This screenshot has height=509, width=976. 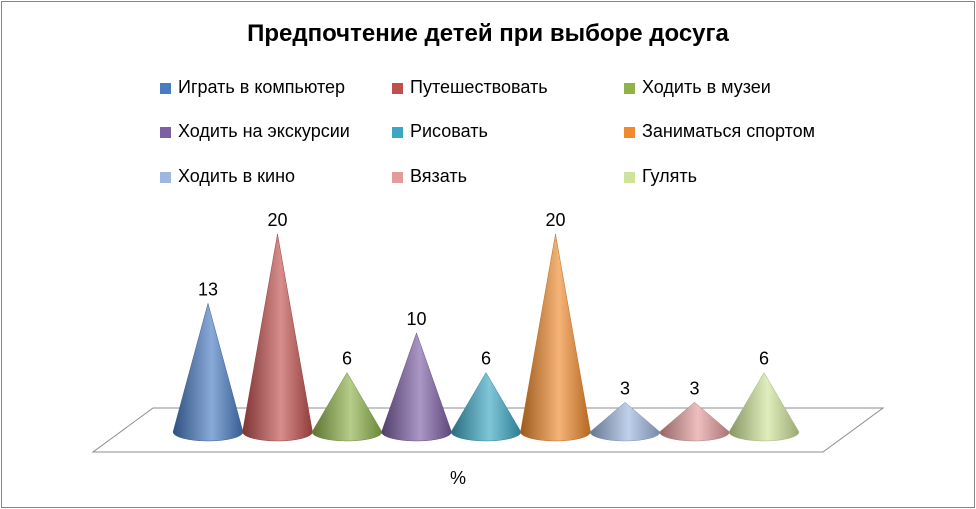 I want to click on legend-label: Ходить в кино, so click(x=237, y=176).